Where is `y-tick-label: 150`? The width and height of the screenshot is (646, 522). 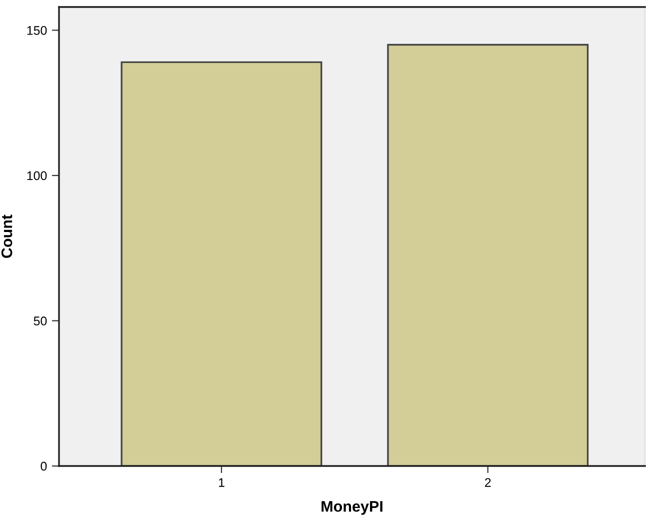
y-tick-label: 150 is located at coordinates (37, 30).